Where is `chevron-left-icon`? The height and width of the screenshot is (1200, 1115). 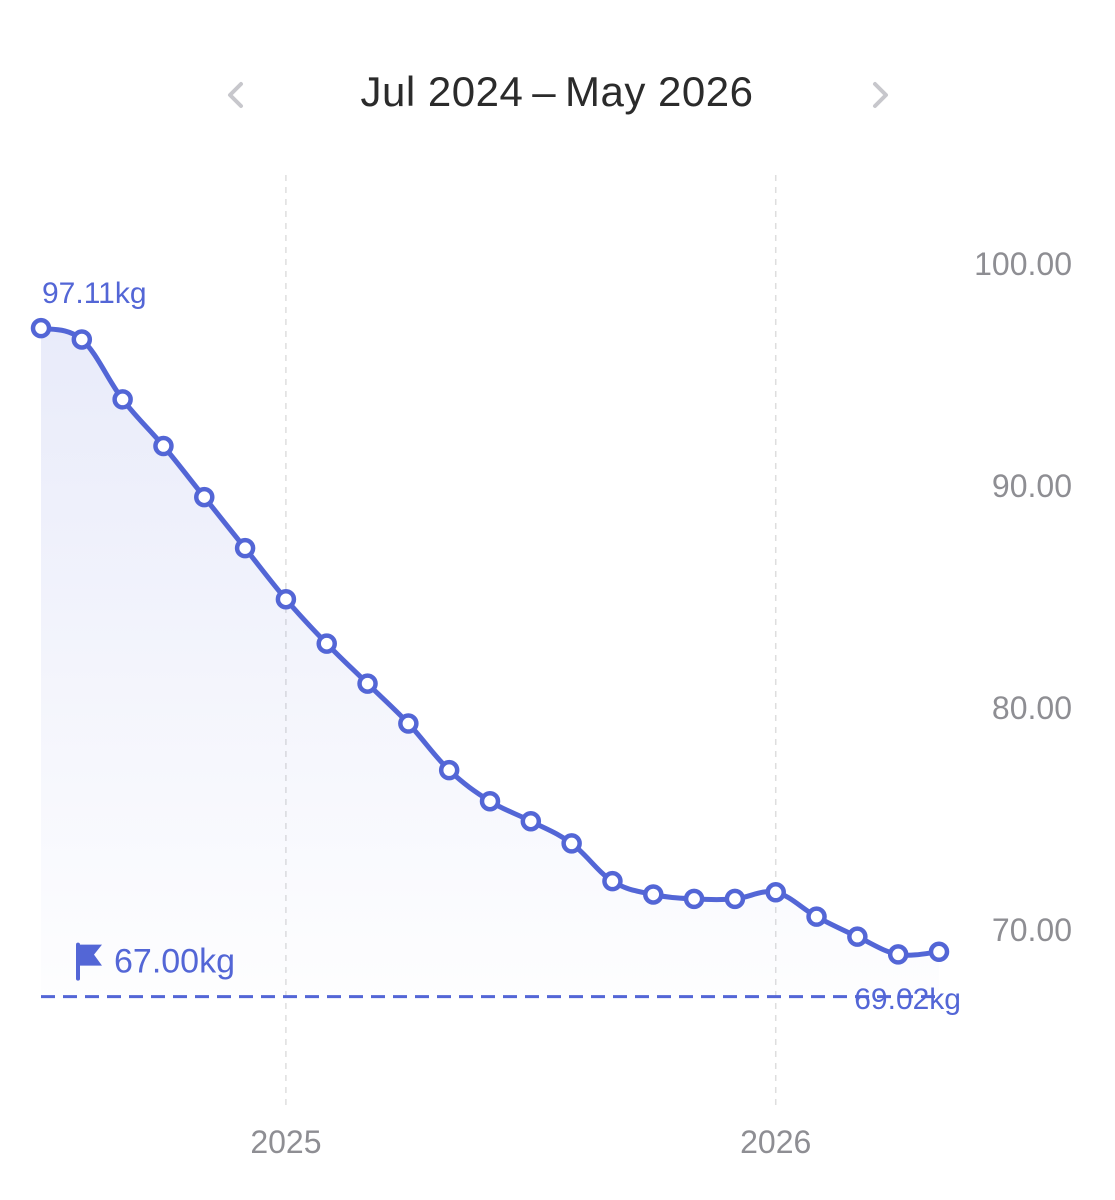 chevron-left-icon is located at coordinates (235, 95).